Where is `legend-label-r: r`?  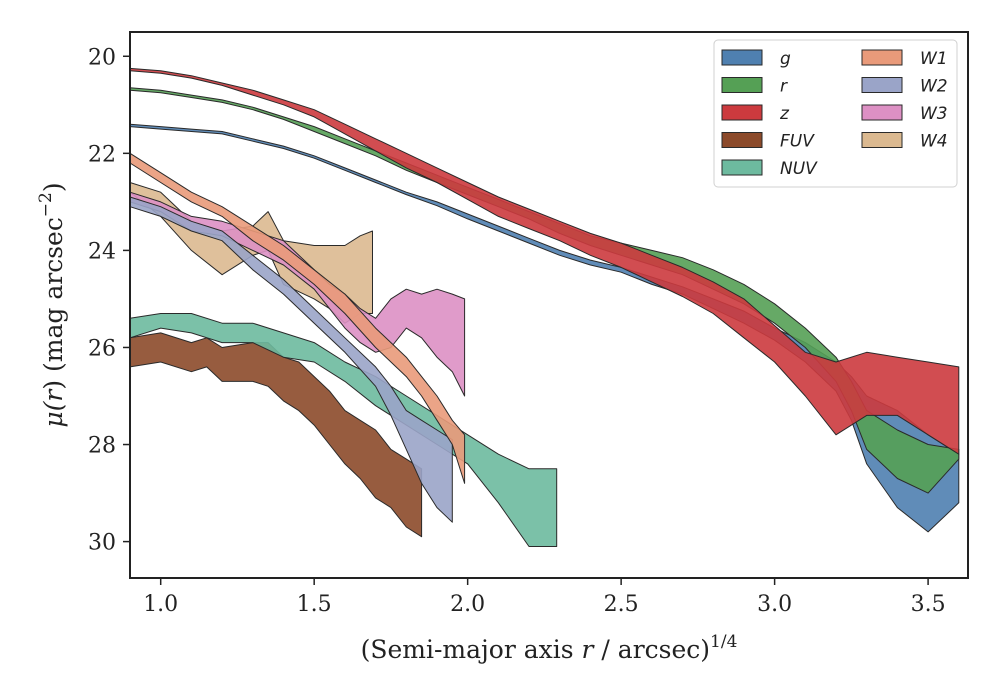
legend-label-r: r is located at coordinates (784, 87).